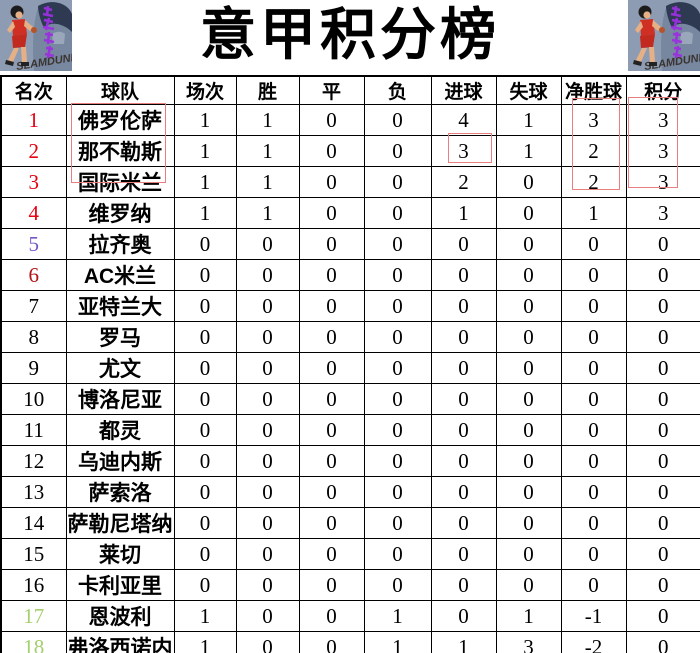 This screenshot has width=700, height=653. What do you see at coordinates (120, 213) in the screenshot?
I see `team-name-cell: 维罗纳` at bounding box center [120, 213].